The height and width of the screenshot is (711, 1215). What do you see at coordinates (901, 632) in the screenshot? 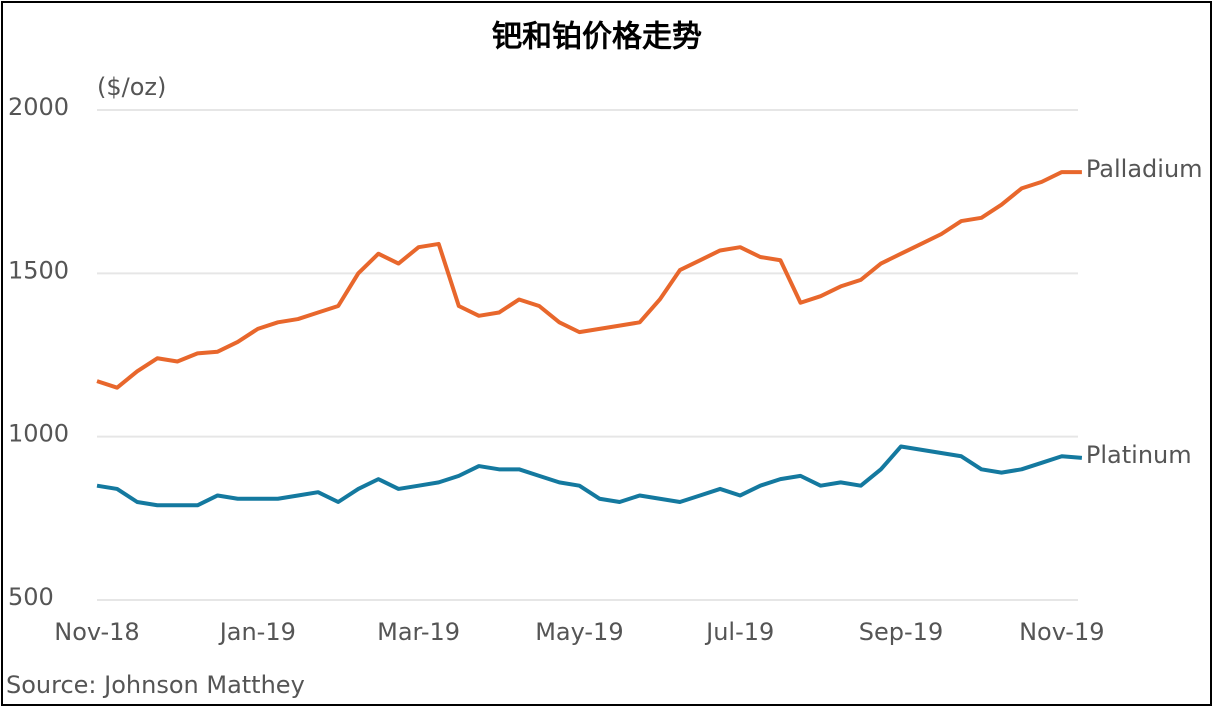
I see `x-tick-label: Sep-19` at bounding box center [901, 632].